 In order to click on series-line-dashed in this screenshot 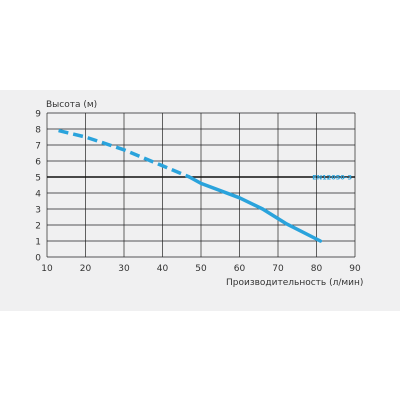, I will do `click(124, 153)`.